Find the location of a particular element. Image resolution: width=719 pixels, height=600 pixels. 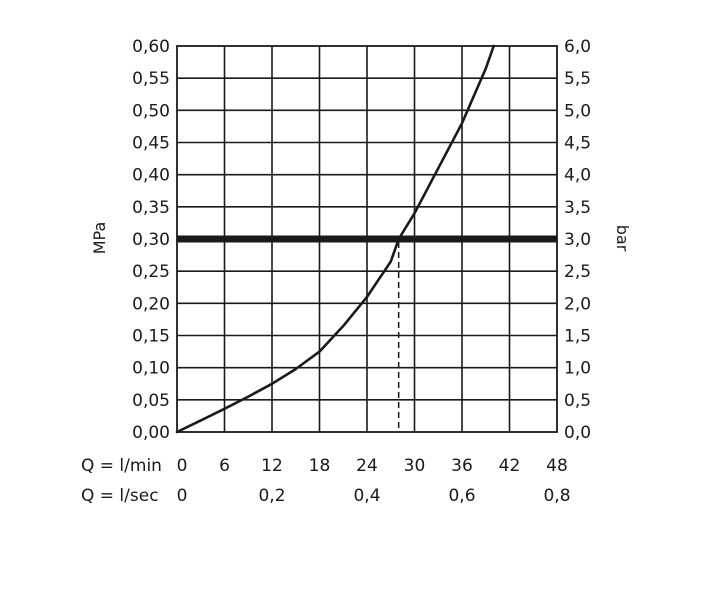

y-right-tick-labels: 0,0 0,5 1,0 1,5 2,0 2,5 3,0 3,5 4,0 4,5 5,0 5,5 6,0 is located at coordinates (577, 240).